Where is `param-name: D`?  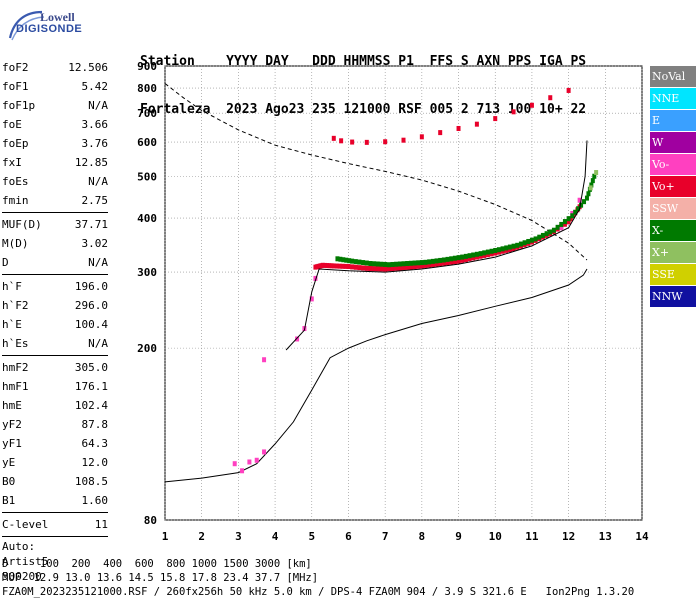 param-name: D is located at coordinates (5, 262).